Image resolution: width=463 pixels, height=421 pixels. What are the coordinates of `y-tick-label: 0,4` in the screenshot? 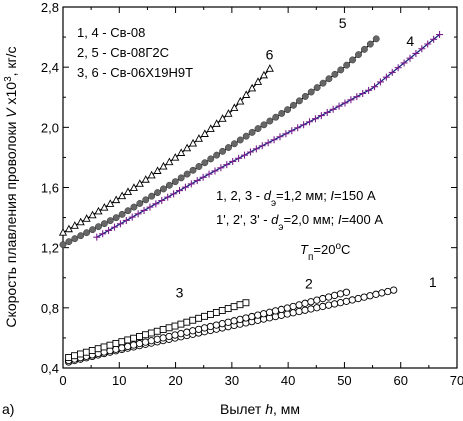 It's located at (50, 368).